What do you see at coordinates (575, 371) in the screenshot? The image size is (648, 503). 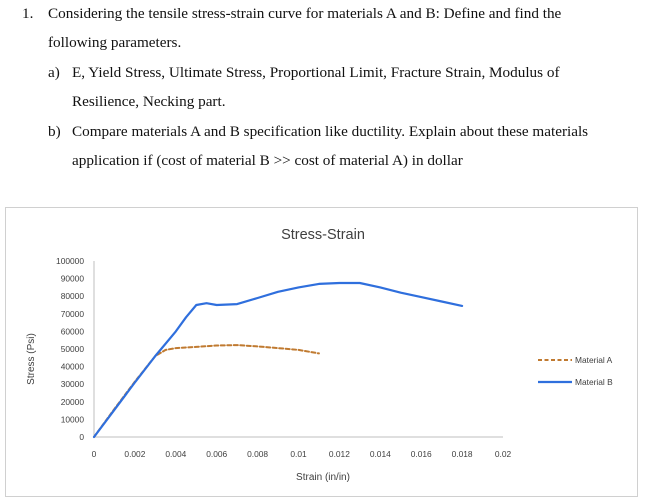 I see `legend: Material A Material B` at bounding box center [575, 371].